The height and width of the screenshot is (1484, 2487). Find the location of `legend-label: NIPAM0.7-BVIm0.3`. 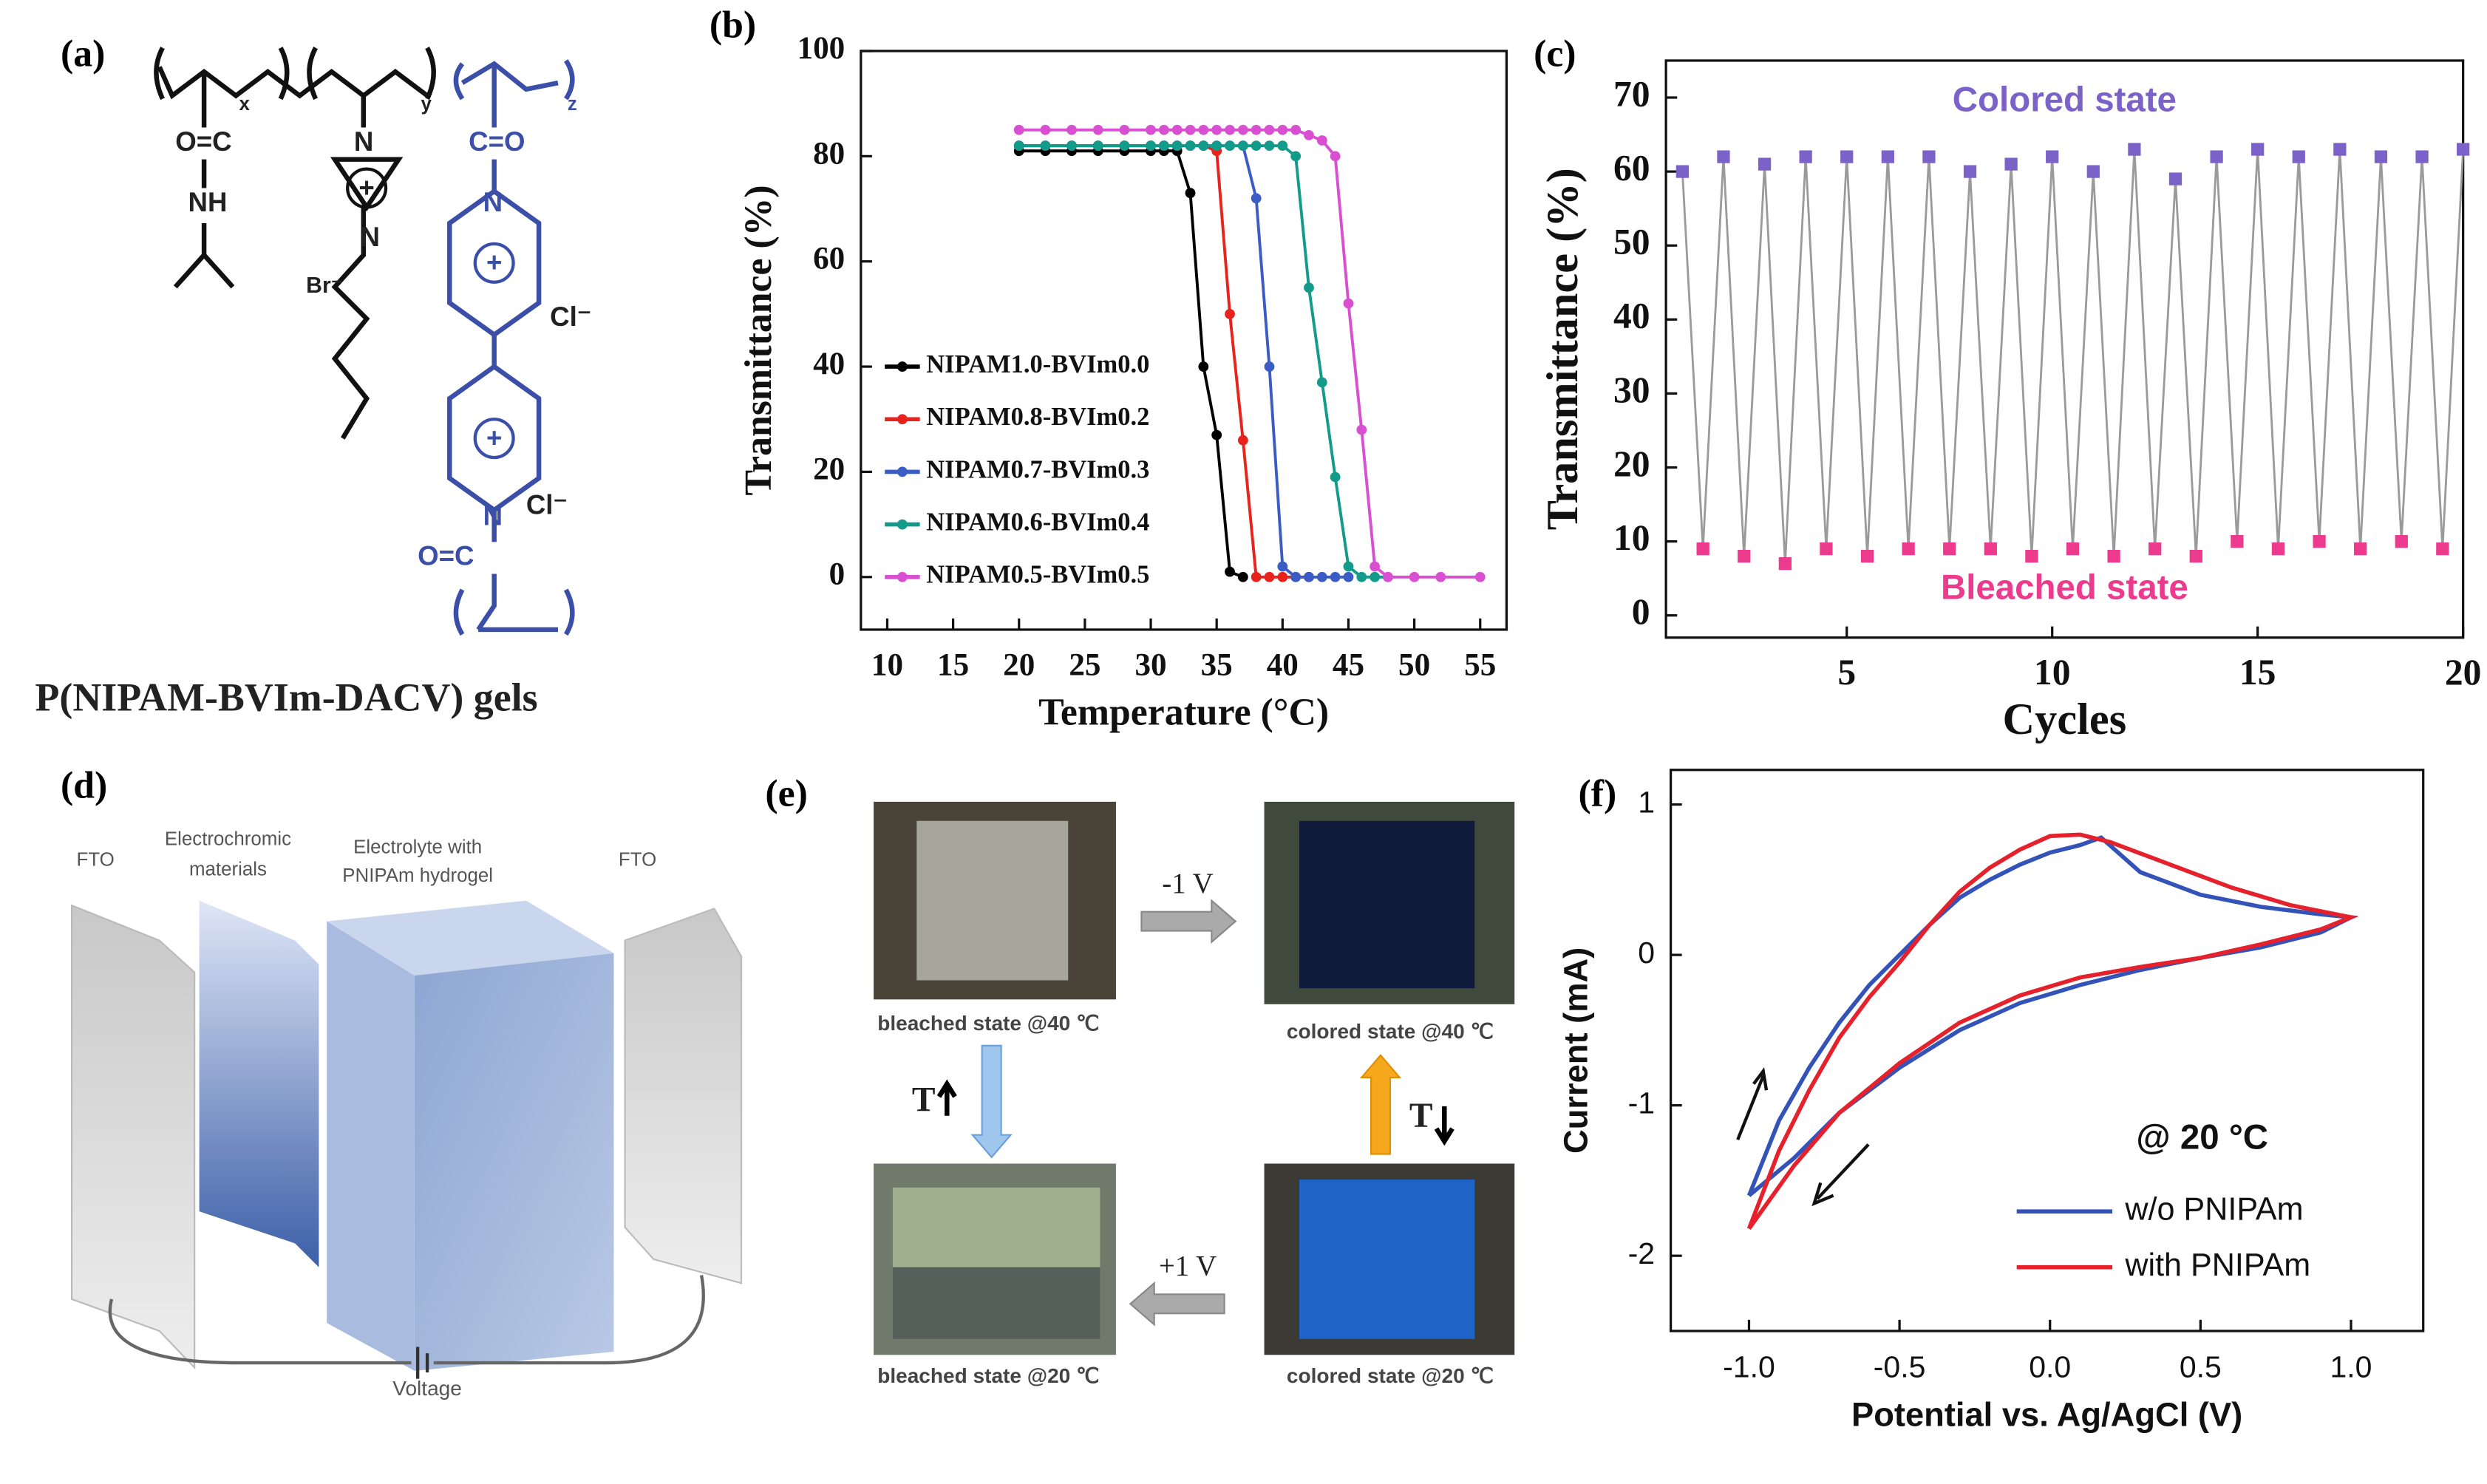

legend-label: NIPAM0.7-BVIm0.3 is located at coordinates (1038, 469).